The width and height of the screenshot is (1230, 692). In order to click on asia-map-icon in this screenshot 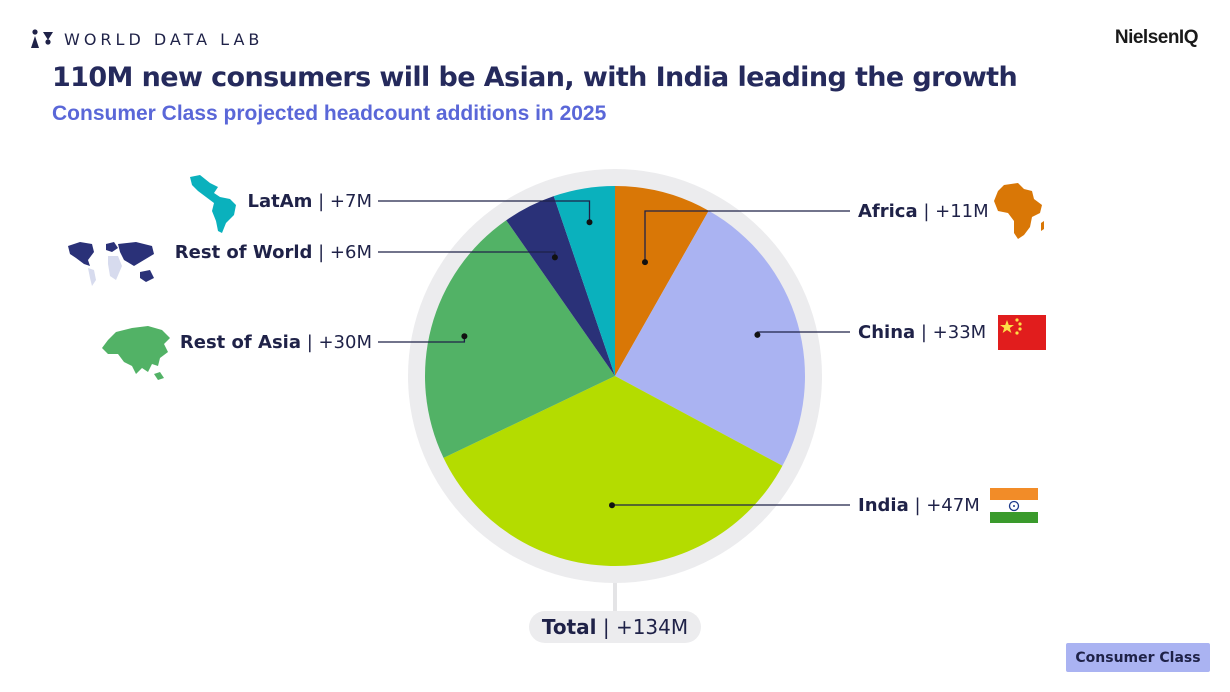, I will do `click(136, 353)`.